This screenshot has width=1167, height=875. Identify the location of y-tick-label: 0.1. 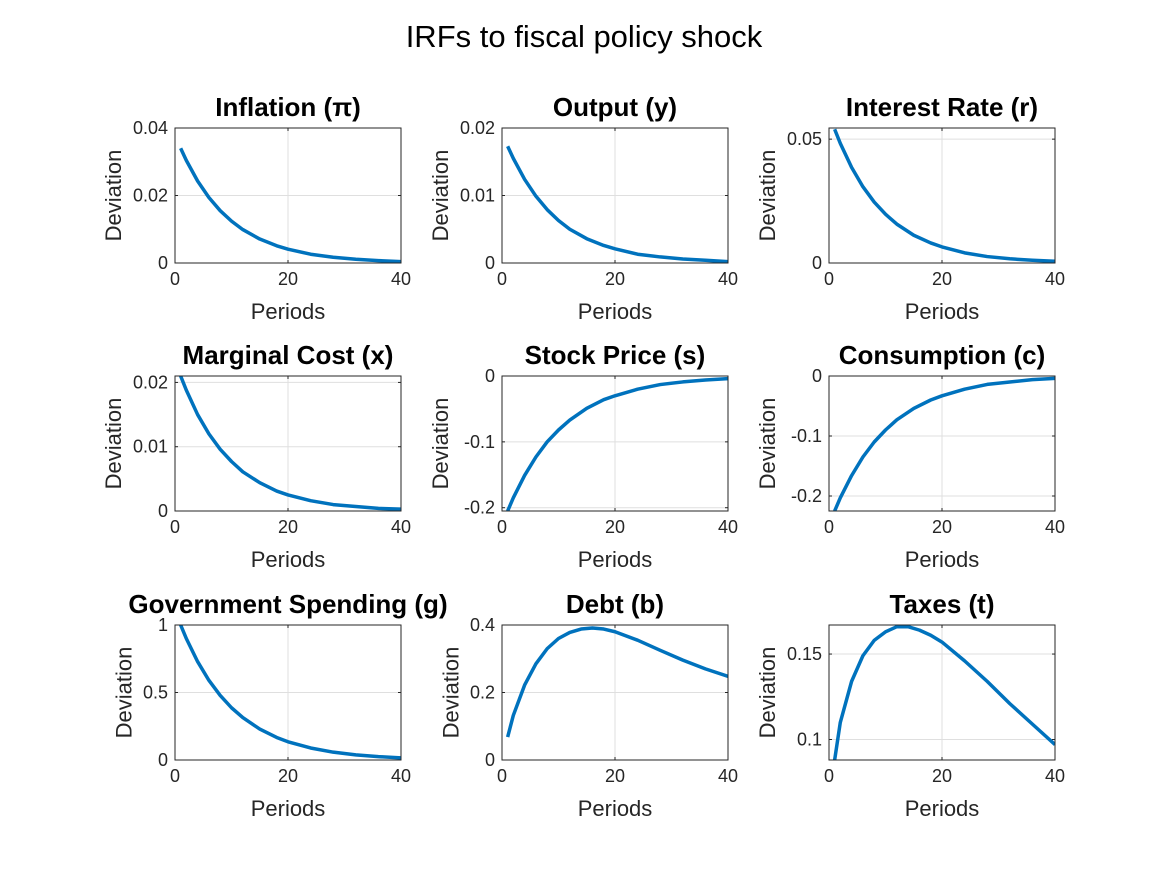
(809, 739).